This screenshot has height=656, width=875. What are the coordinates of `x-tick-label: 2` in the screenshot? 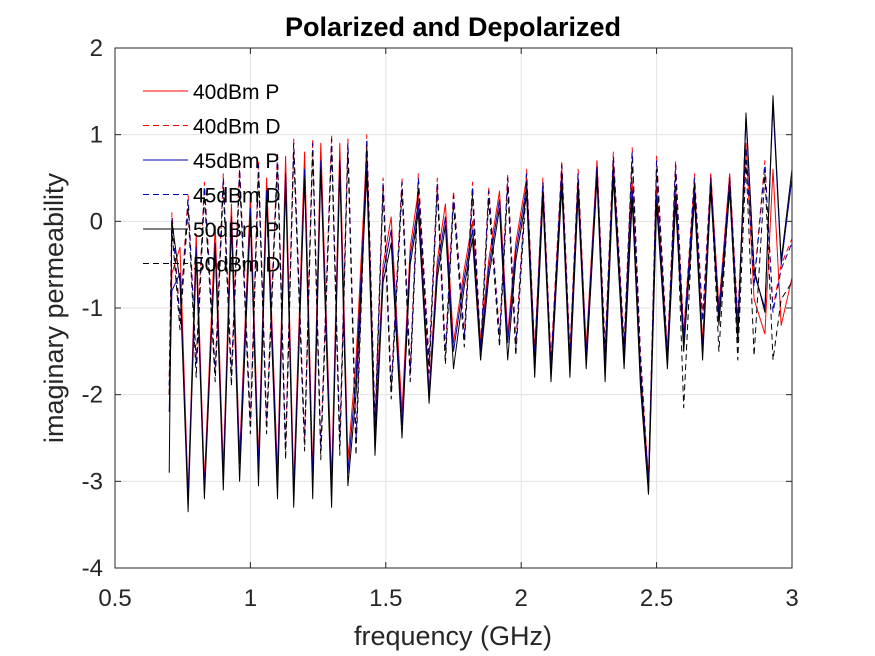 It's located at (521, 598).